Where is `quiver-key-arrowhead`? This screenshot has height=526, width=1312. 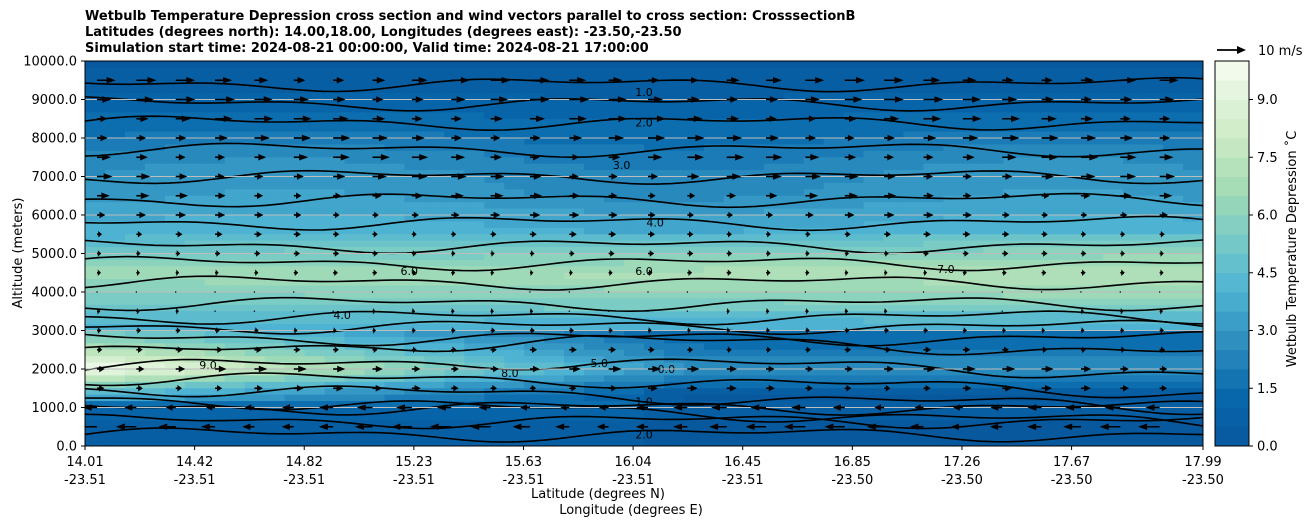 quiver-key-arrowhead is located at coordinates (1241, 50).